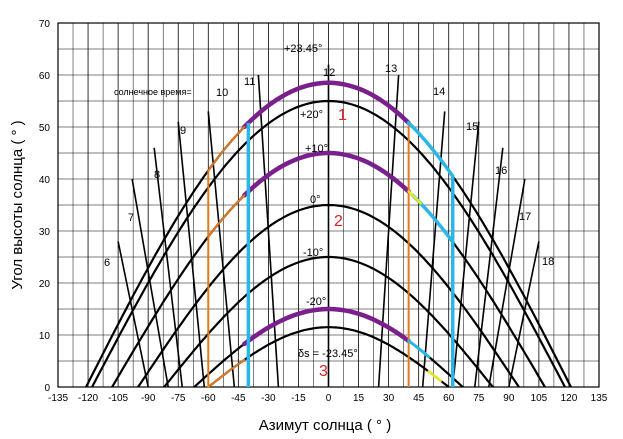  Describe the element at coordinates (599, 398) in the screenshot. I see `x-tick-label: 135` at that location.